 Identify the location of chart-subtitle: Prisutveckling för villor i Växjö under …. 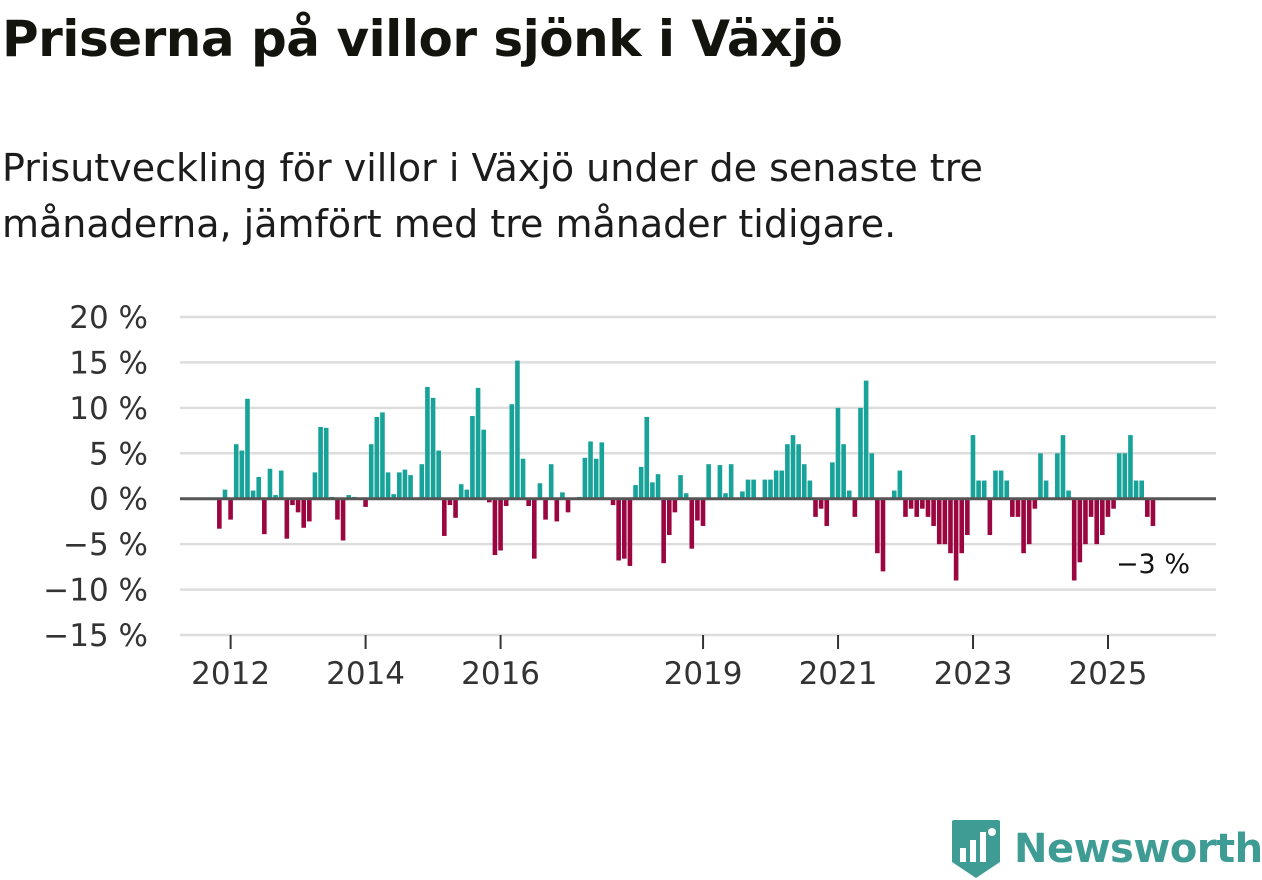
(492, 196).